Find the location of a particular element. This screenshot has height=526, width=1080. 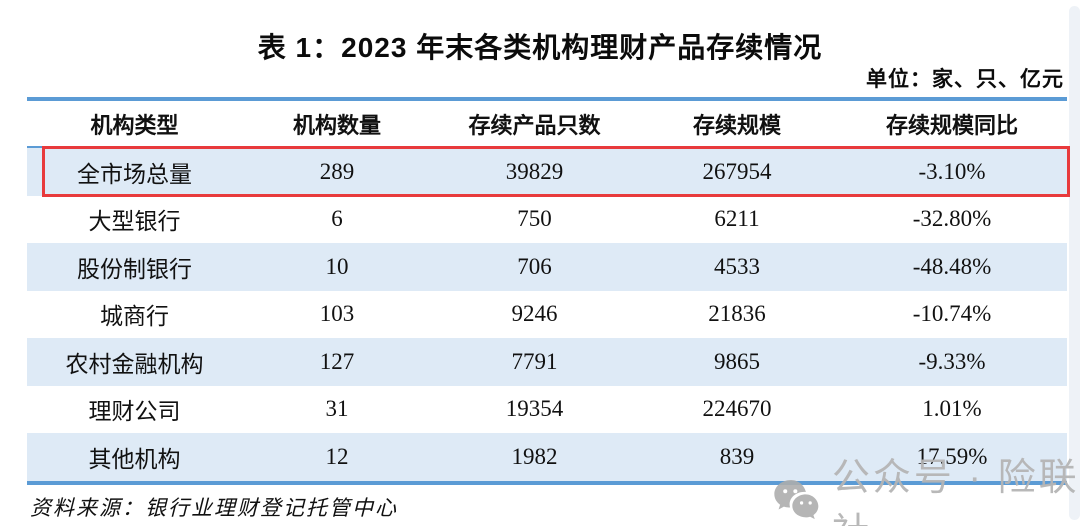

table-cell: 224670 is located at coordinates (737, 409).